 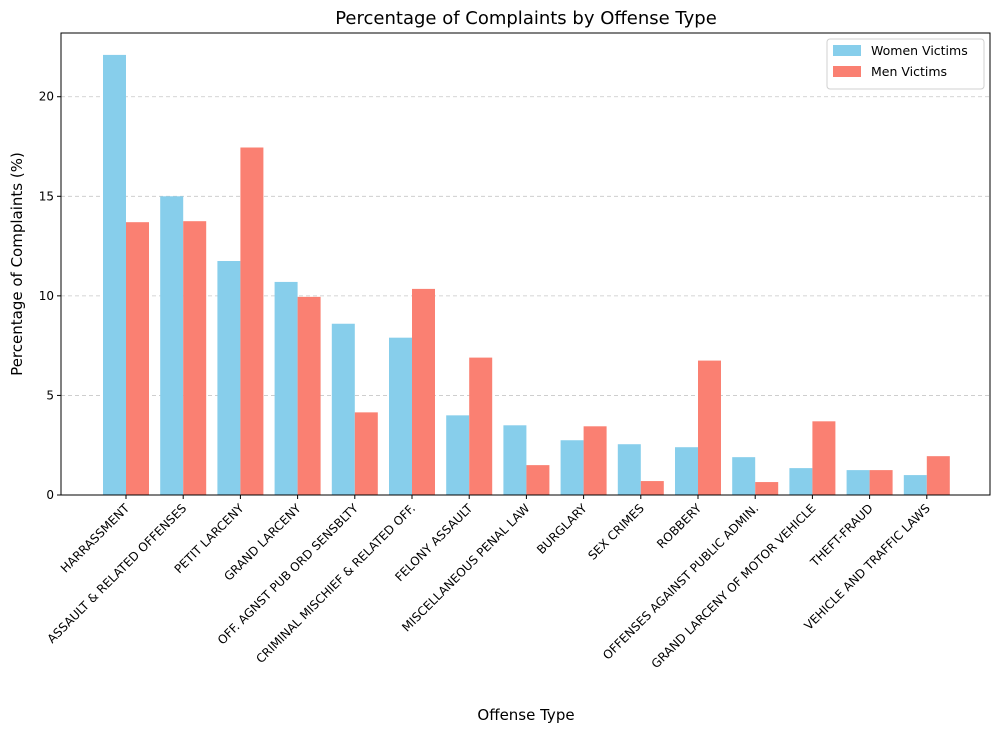 What do you see at coordinates (909, 71) in the screenshot?
I see `legend-label: Men Victims` at bounding box center [909, 71].